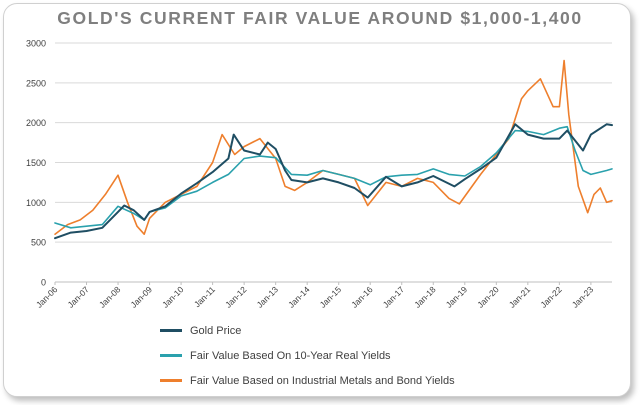  Describe the element at coordinates (236, 297) in the screenshot. I see `x-tick-label: Jan-12` at that location.